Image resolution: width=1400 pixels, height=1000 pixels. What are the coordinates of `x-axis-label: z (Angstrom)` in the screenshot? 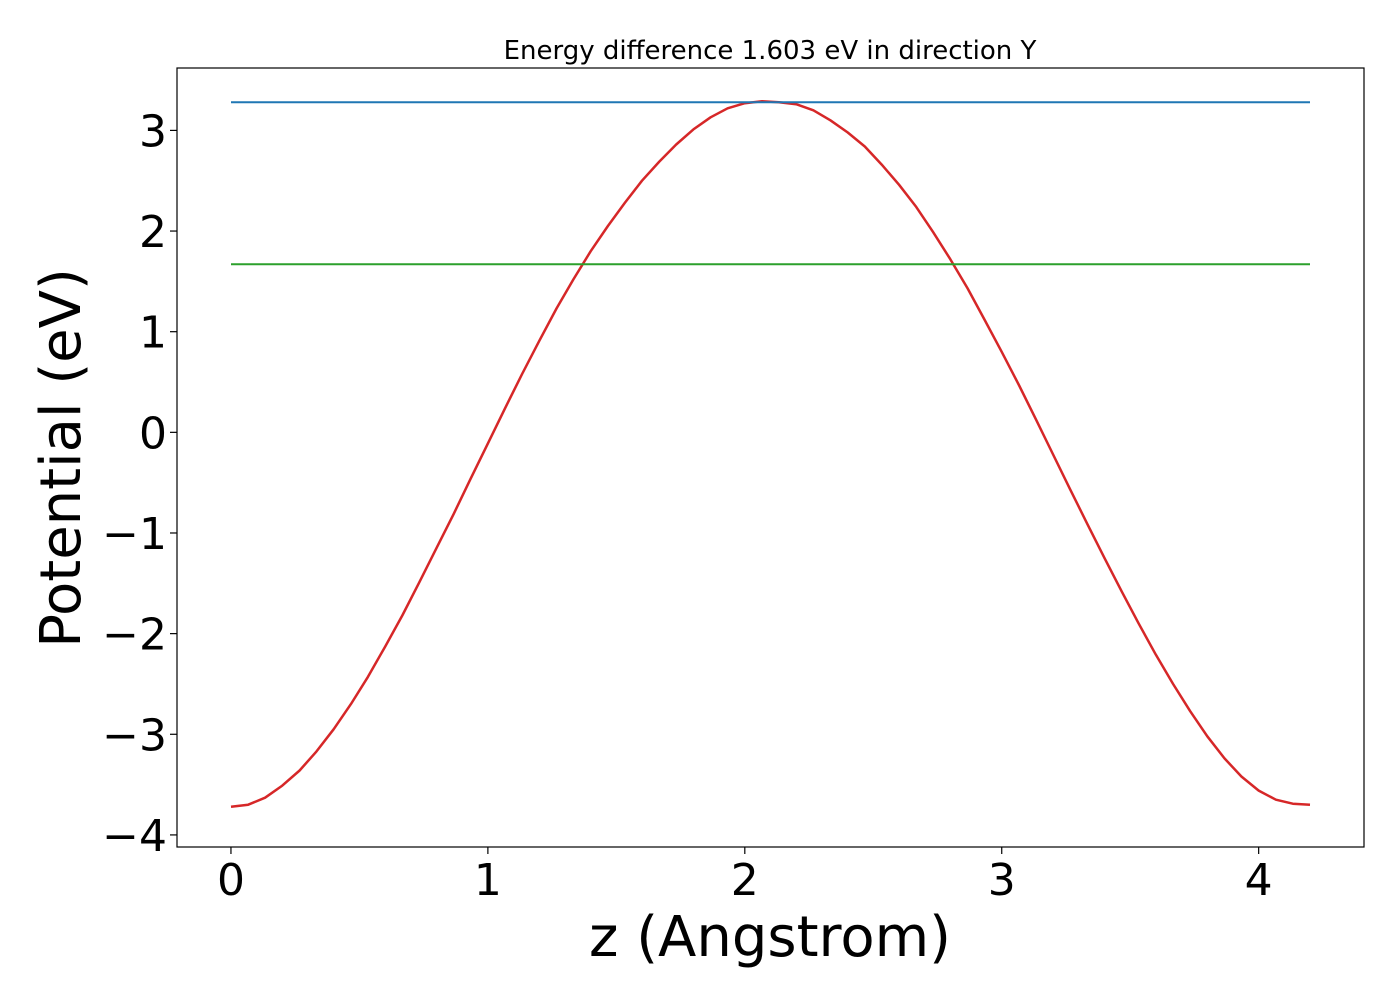 It's located at (770, 937).